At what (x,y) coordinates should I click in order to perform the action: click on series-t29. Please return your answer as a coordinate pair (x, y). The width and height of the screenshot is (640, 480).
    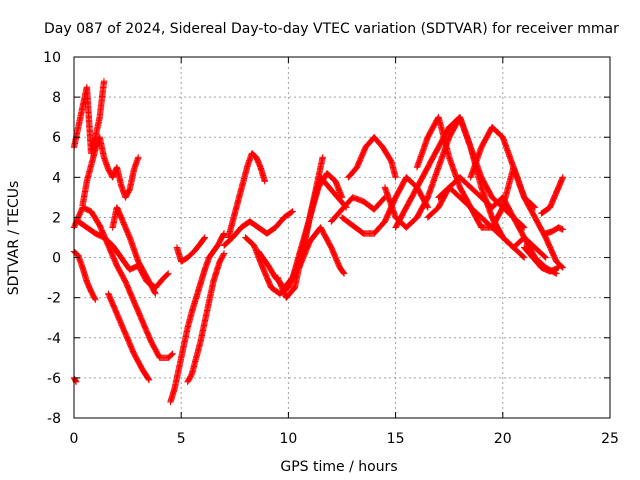
    Looking at the image, I should click on (552, 195).